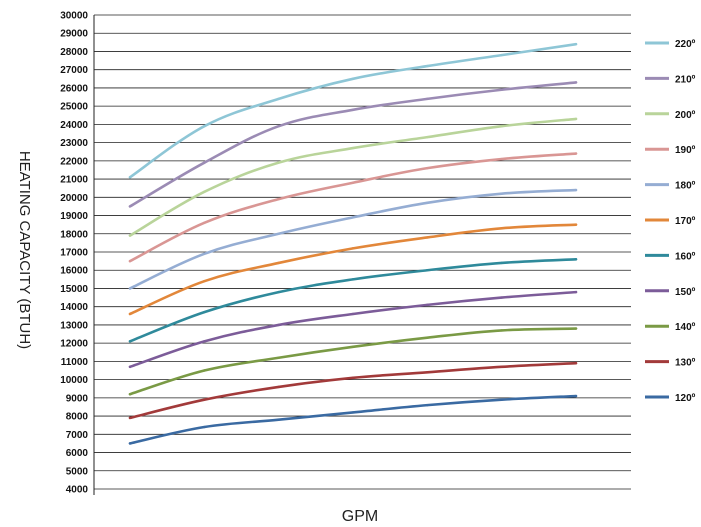  I want to click on y-tick-label: 20000, so click(74, 198).